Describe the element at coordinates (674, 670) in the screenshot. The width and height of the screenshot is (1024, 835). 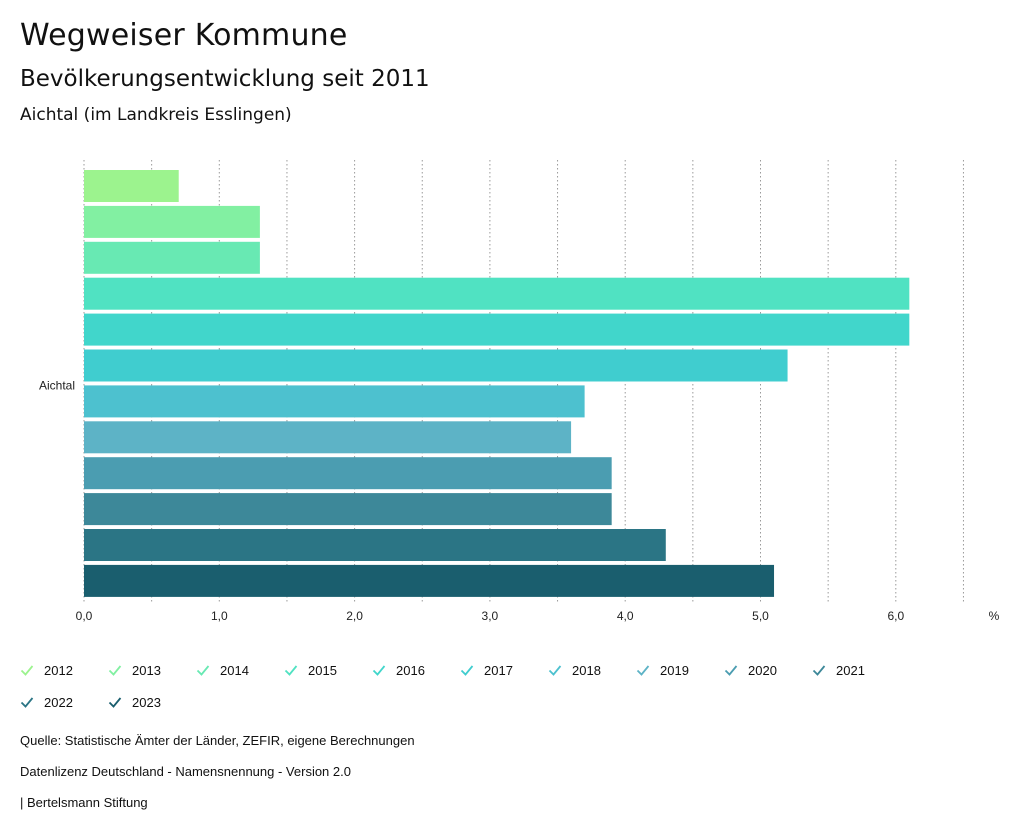
I see `legend-label: 2019` at that location.